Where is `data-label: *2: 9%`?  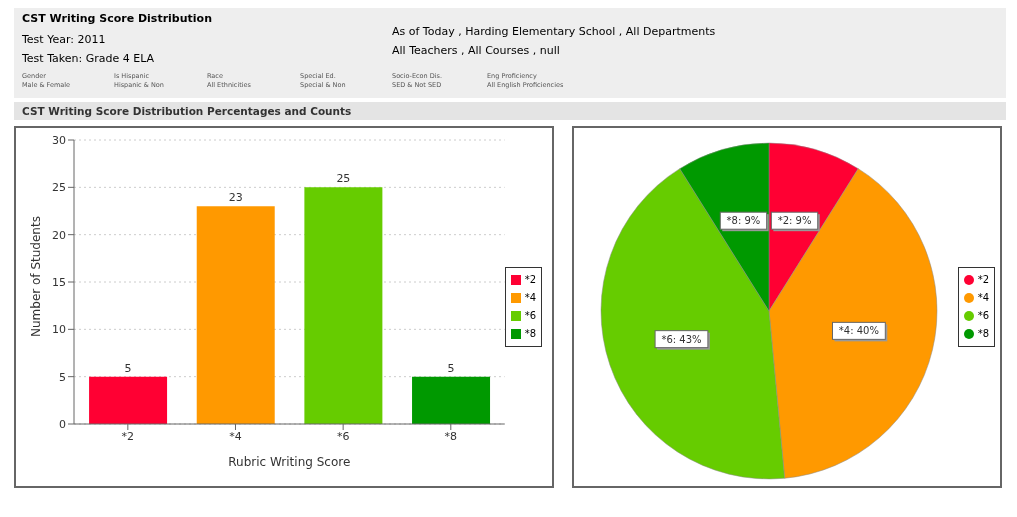
data-label: *2: 9% is located at coordinates (794, 221).